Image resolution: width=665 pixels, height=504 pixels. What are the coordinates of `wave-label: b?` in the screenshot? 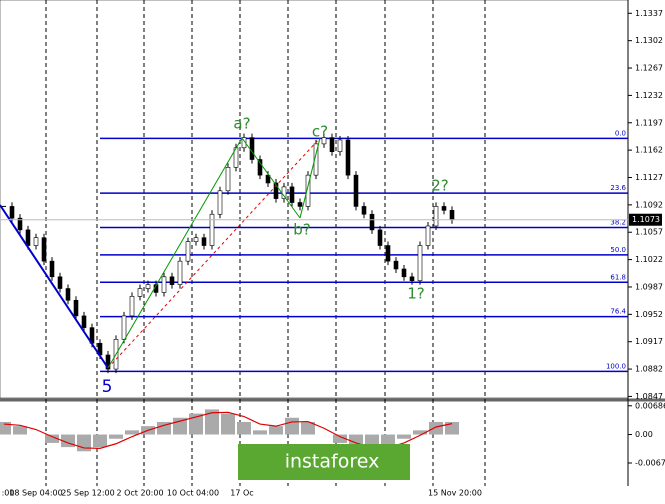 It's located at (301, 230).